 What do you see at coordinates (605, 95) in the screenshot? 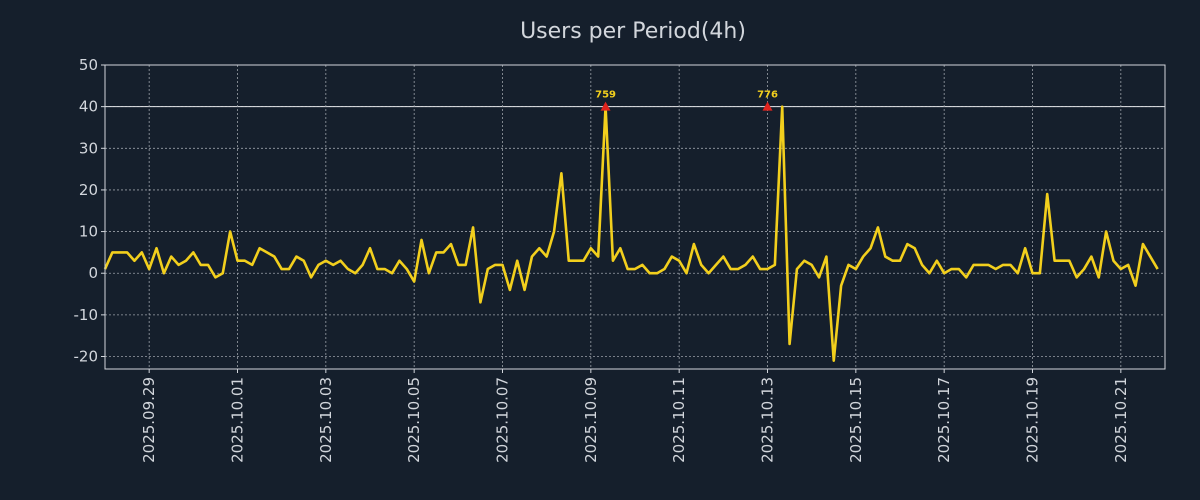
I see `peak-annotation-label: 759` at bounding box center [605, 95].